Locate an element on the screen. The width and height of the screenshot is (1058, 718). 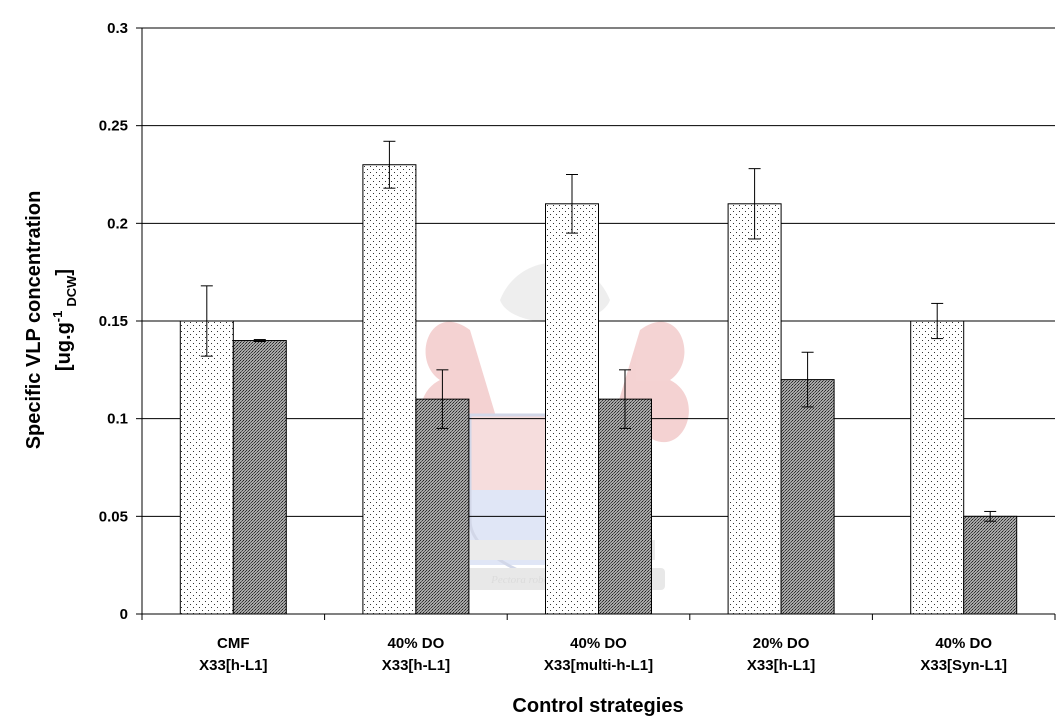
x-tick-label-0-line1: CMF is located at coordinates (233, 643).